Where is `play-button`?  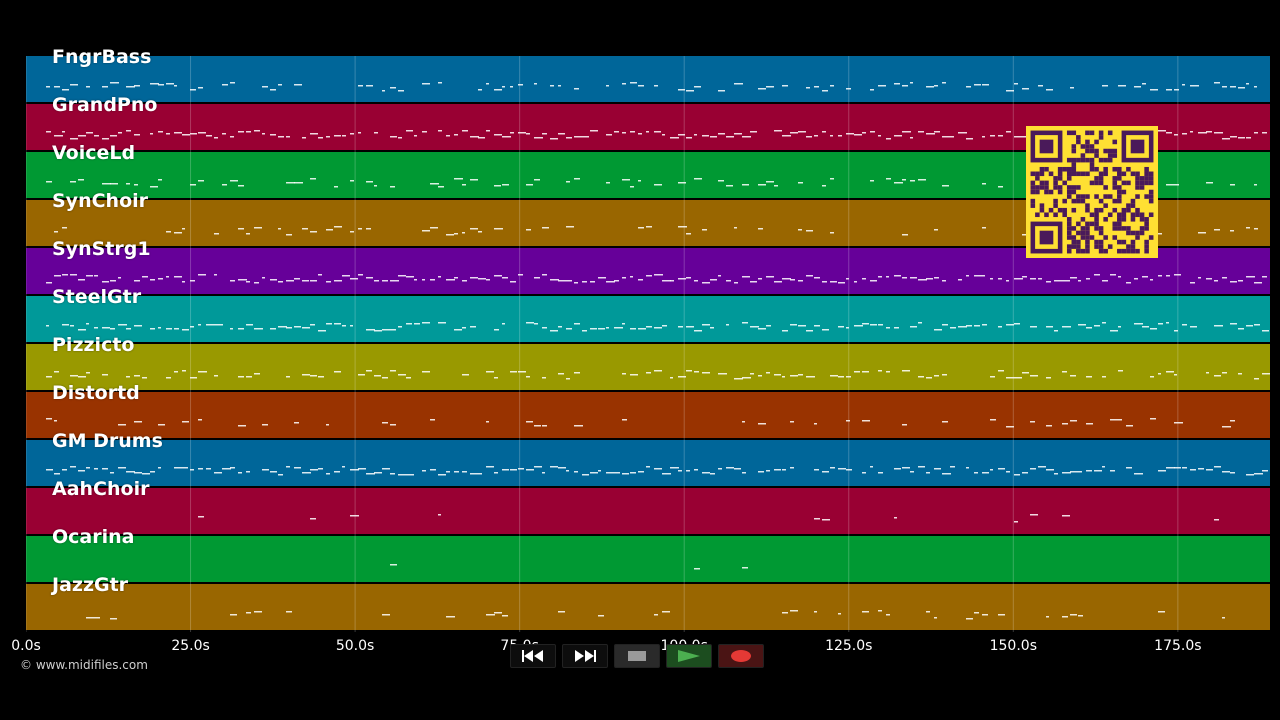 play-button is located at coordinates (689, 656).